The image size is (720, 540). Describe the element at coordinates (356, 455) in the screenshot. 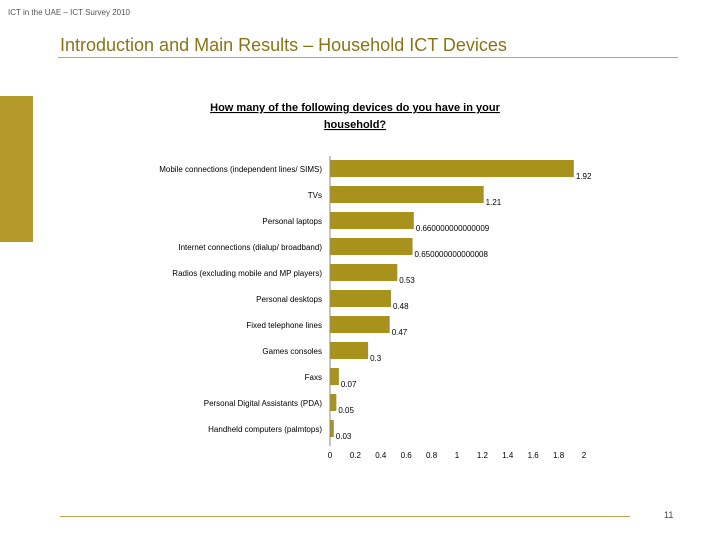

I see `x-tick-label: 0.2` at that location.